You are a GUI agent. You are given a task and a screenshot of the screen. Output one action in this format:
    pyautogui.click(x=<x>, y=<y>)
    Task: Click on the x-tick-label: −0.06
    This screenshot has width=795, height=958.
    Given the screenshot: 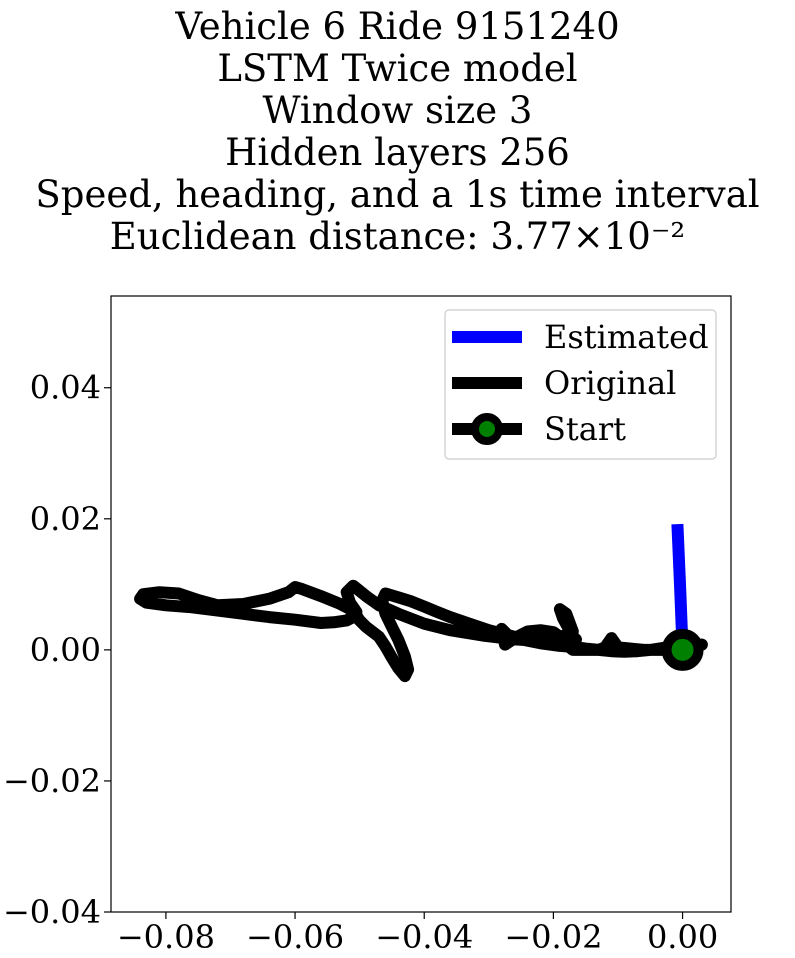 What is the action you would take?
    pyautogui.click(x=295, y=937)
    